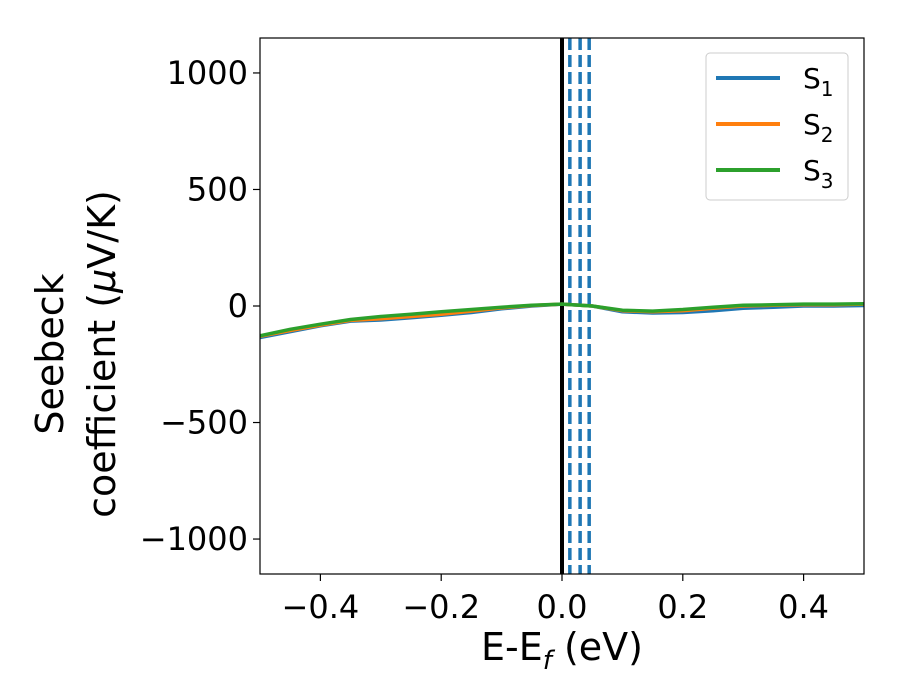  Describe the element at coordinates (238, 306) in the screenshot. I see `y-tick-label: 0` at that location.